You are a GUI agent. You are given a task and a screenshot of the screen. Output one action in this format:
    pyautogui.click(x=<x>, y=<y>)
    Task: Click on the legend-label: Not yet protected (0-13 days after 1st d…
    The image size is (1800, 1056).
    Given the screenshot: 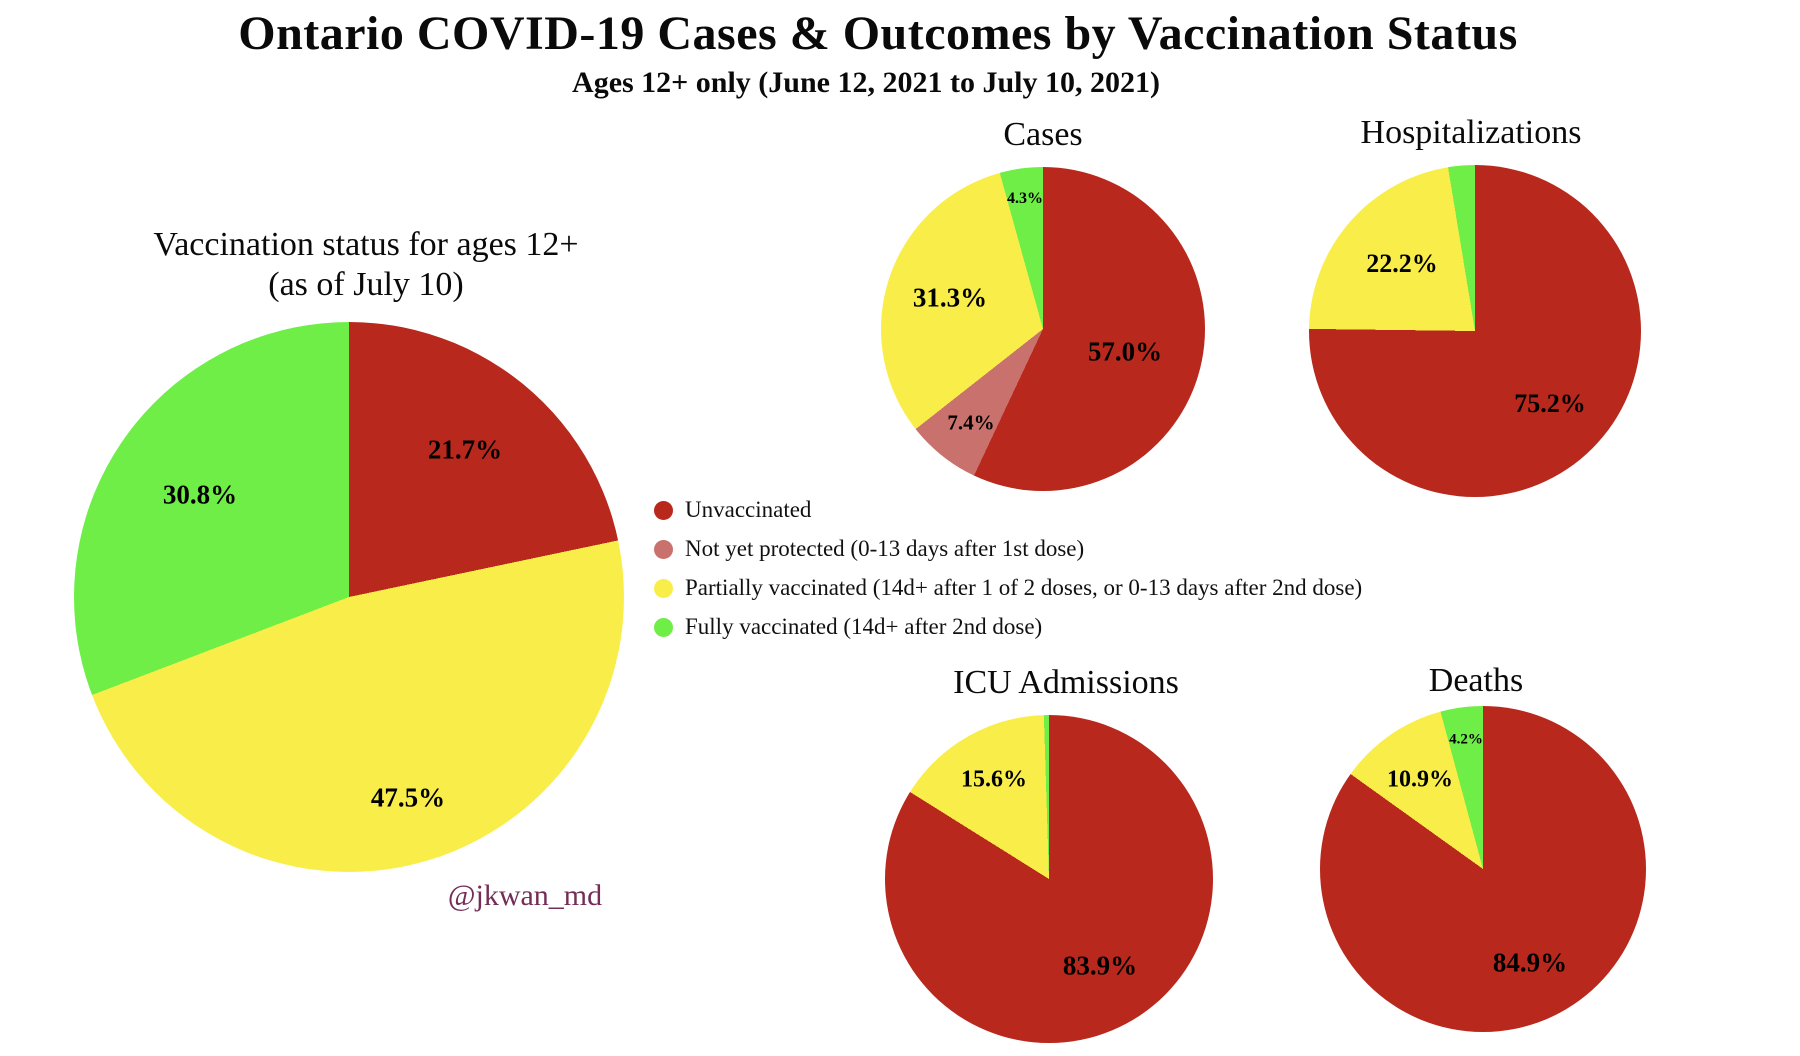 What is the action you would take?
    pyautogui.click(x=885, y=548)
    